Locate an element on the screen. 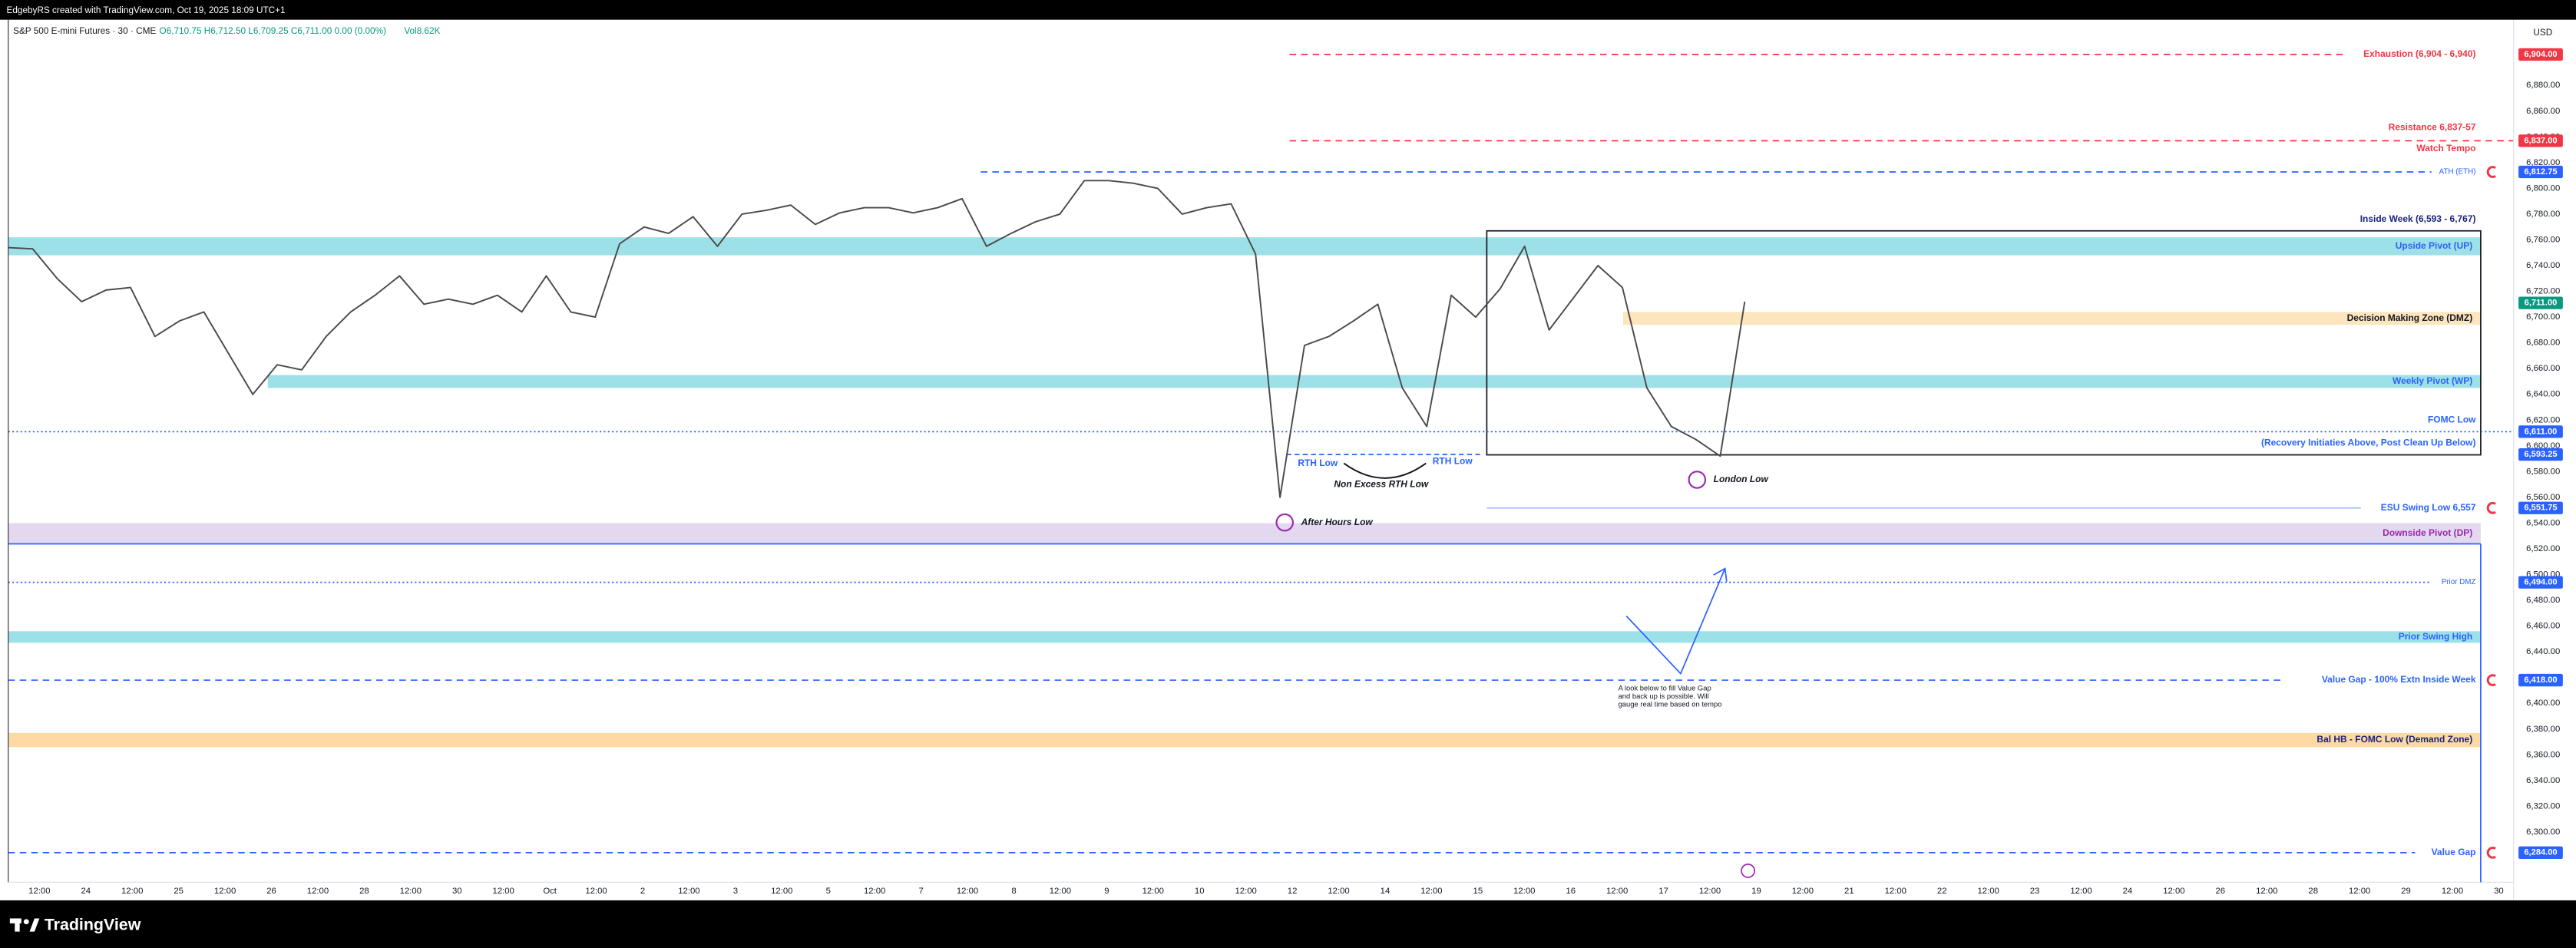  note-line: gauge real time based on tempo is located at coordinates (1670, 704).